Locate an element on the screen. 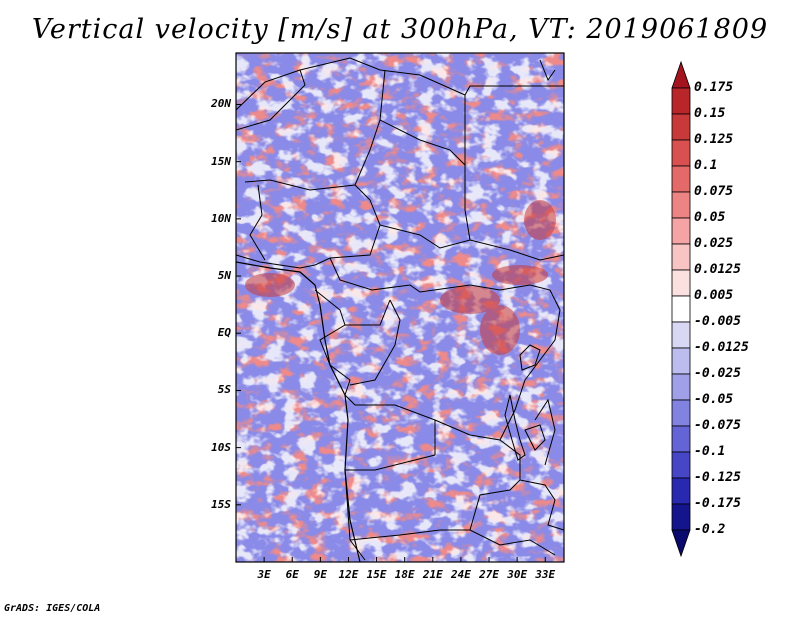  lat-label: 20N is located at coordinates (221, 104).